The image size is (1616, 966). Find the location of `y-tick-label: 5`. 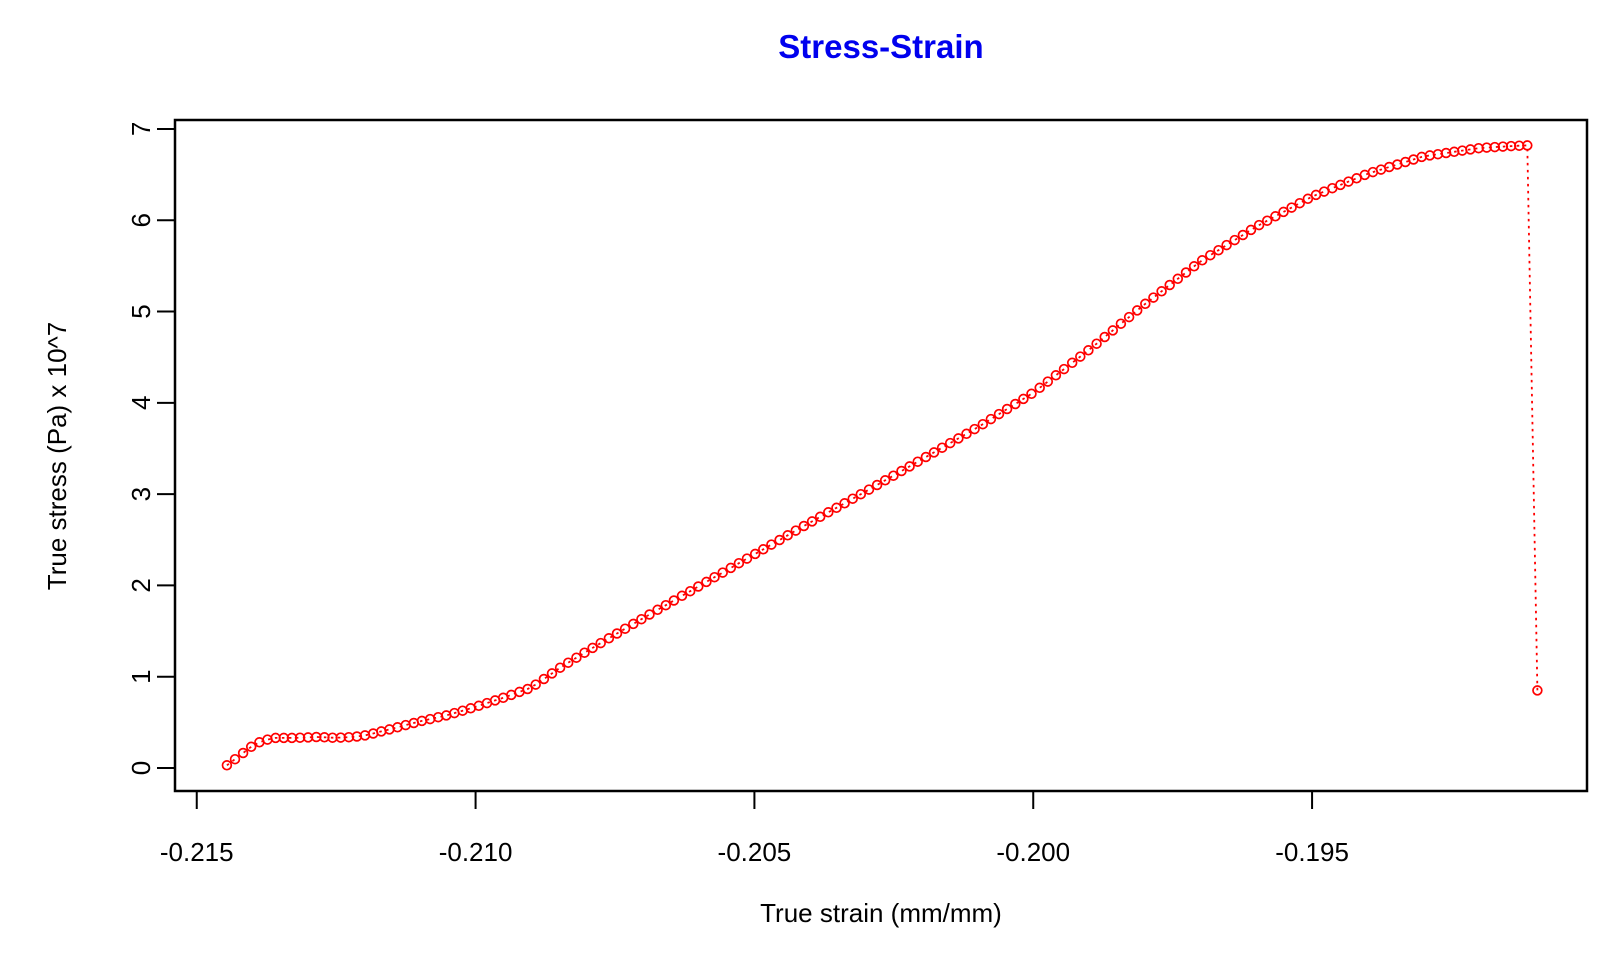

y-tick-label: 5 is located at coordinates (141, 311).